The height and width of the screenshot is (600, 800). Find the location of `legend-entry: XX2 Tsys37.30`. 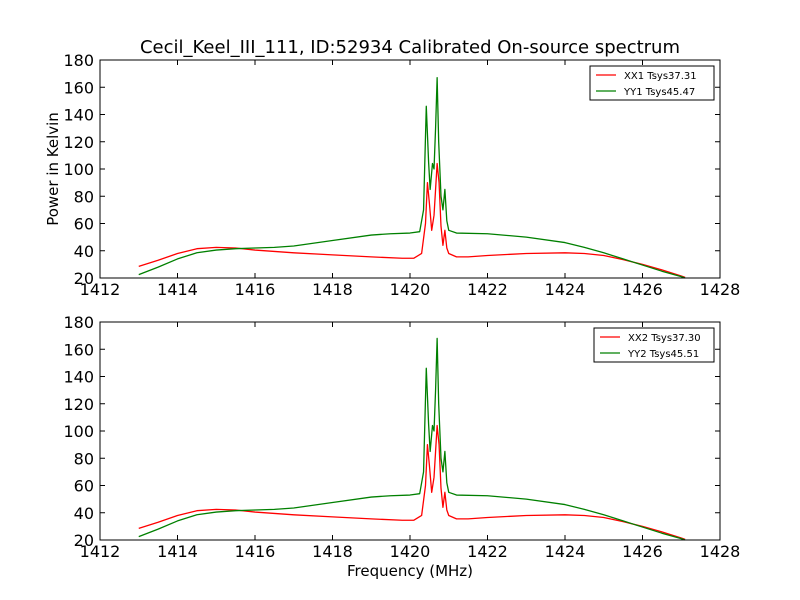

legend-entry: XX2 Tsys37.30 is located at coordinates (664, 338).